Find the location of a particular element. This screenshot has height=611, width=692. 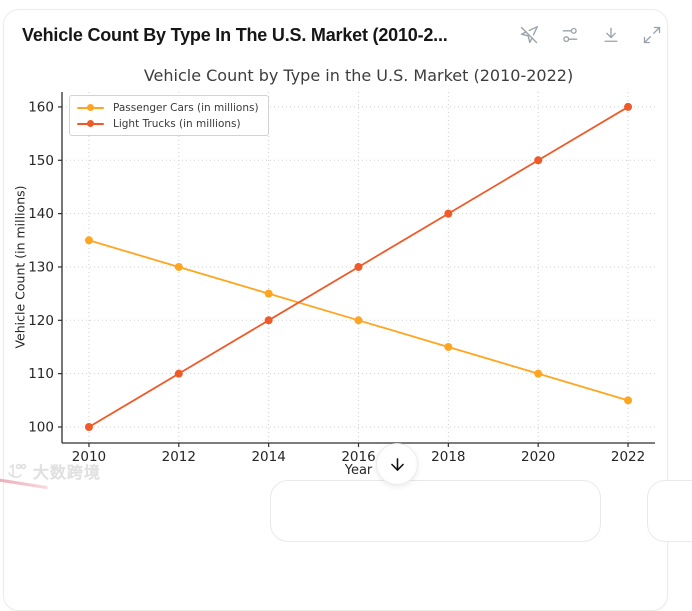

expand-icon is located at coordinates (652, 35).